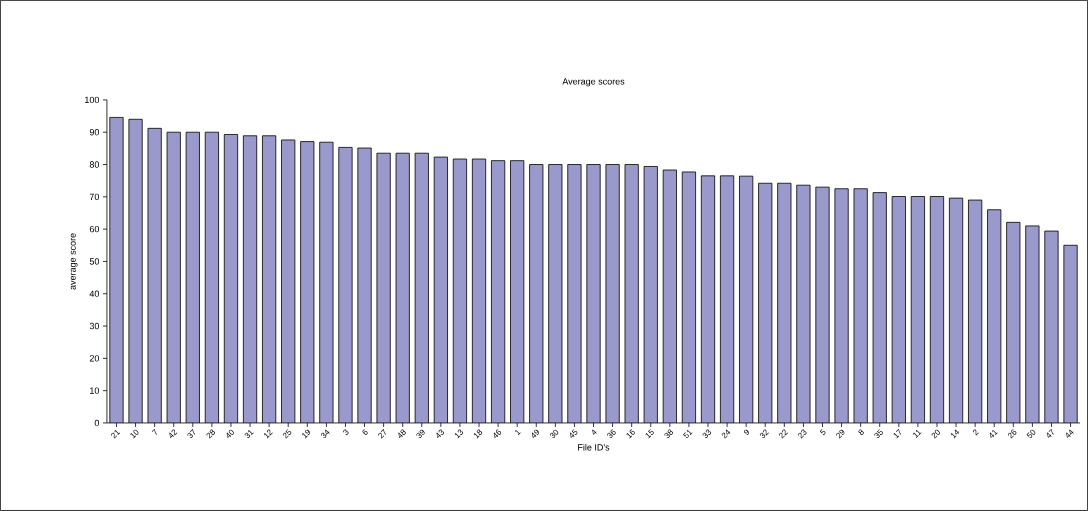  Describe the element at coordinates (94, 229) in the screenshot. I see `y-tick-label: 60` at that location.